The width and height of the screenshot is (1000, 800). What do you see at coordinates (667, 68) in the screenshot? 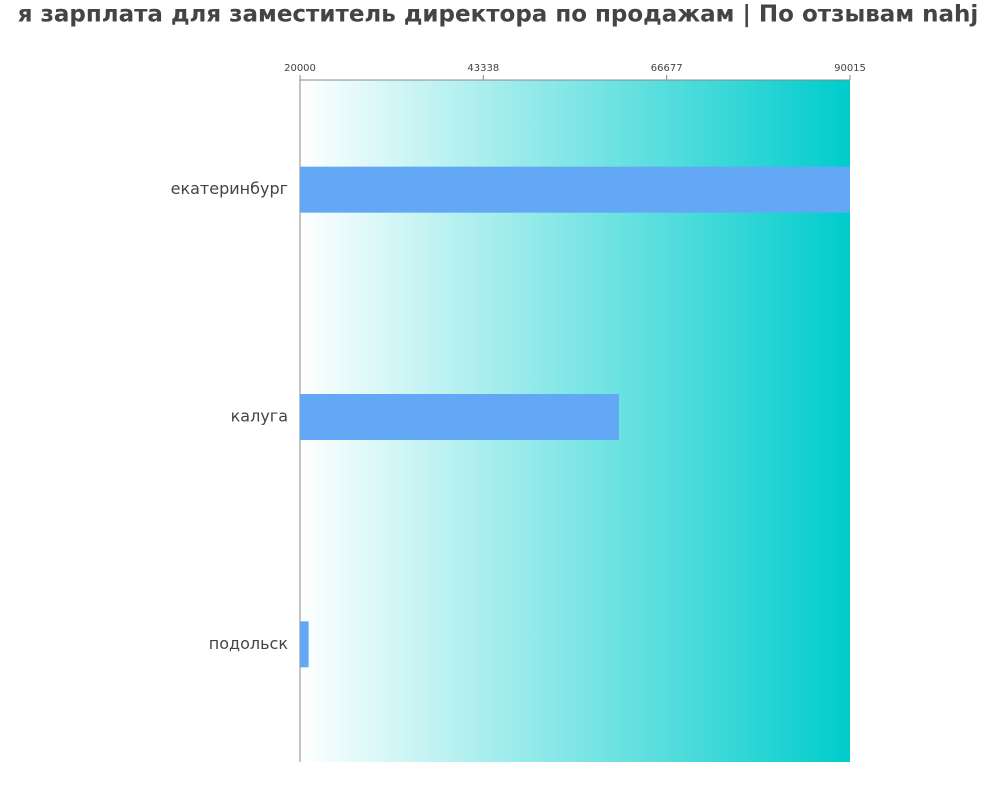
I see `x-tick-label: 66677` at bounding box center [667, 68].